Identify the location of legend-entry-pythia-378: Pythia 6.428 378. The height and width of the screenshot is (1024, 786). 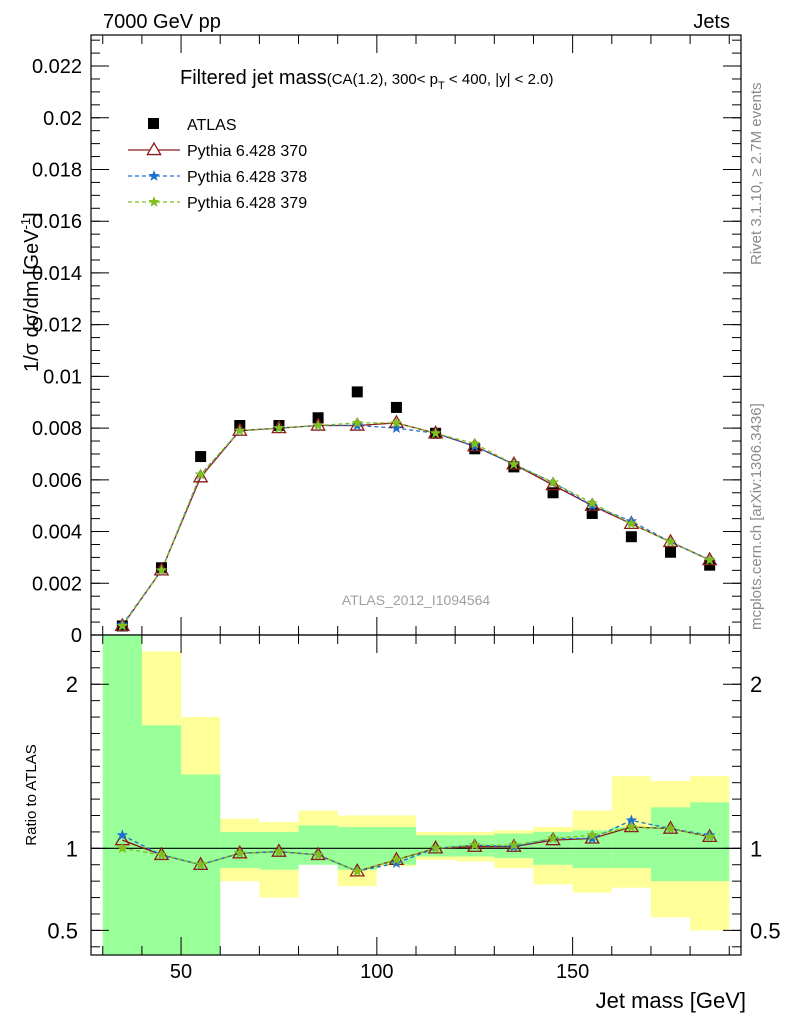
(247, 177).